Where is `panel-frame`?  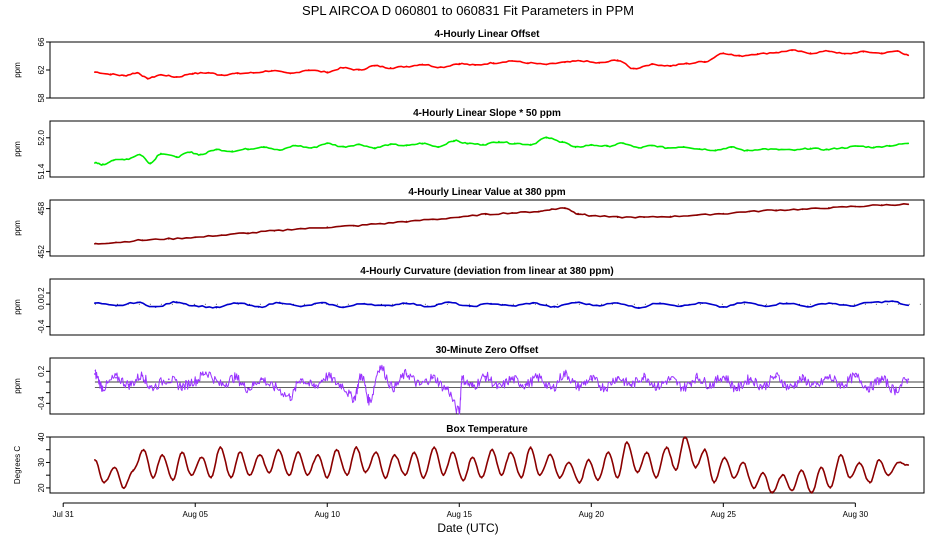
panel-frame is located at coordinates (487, 386).